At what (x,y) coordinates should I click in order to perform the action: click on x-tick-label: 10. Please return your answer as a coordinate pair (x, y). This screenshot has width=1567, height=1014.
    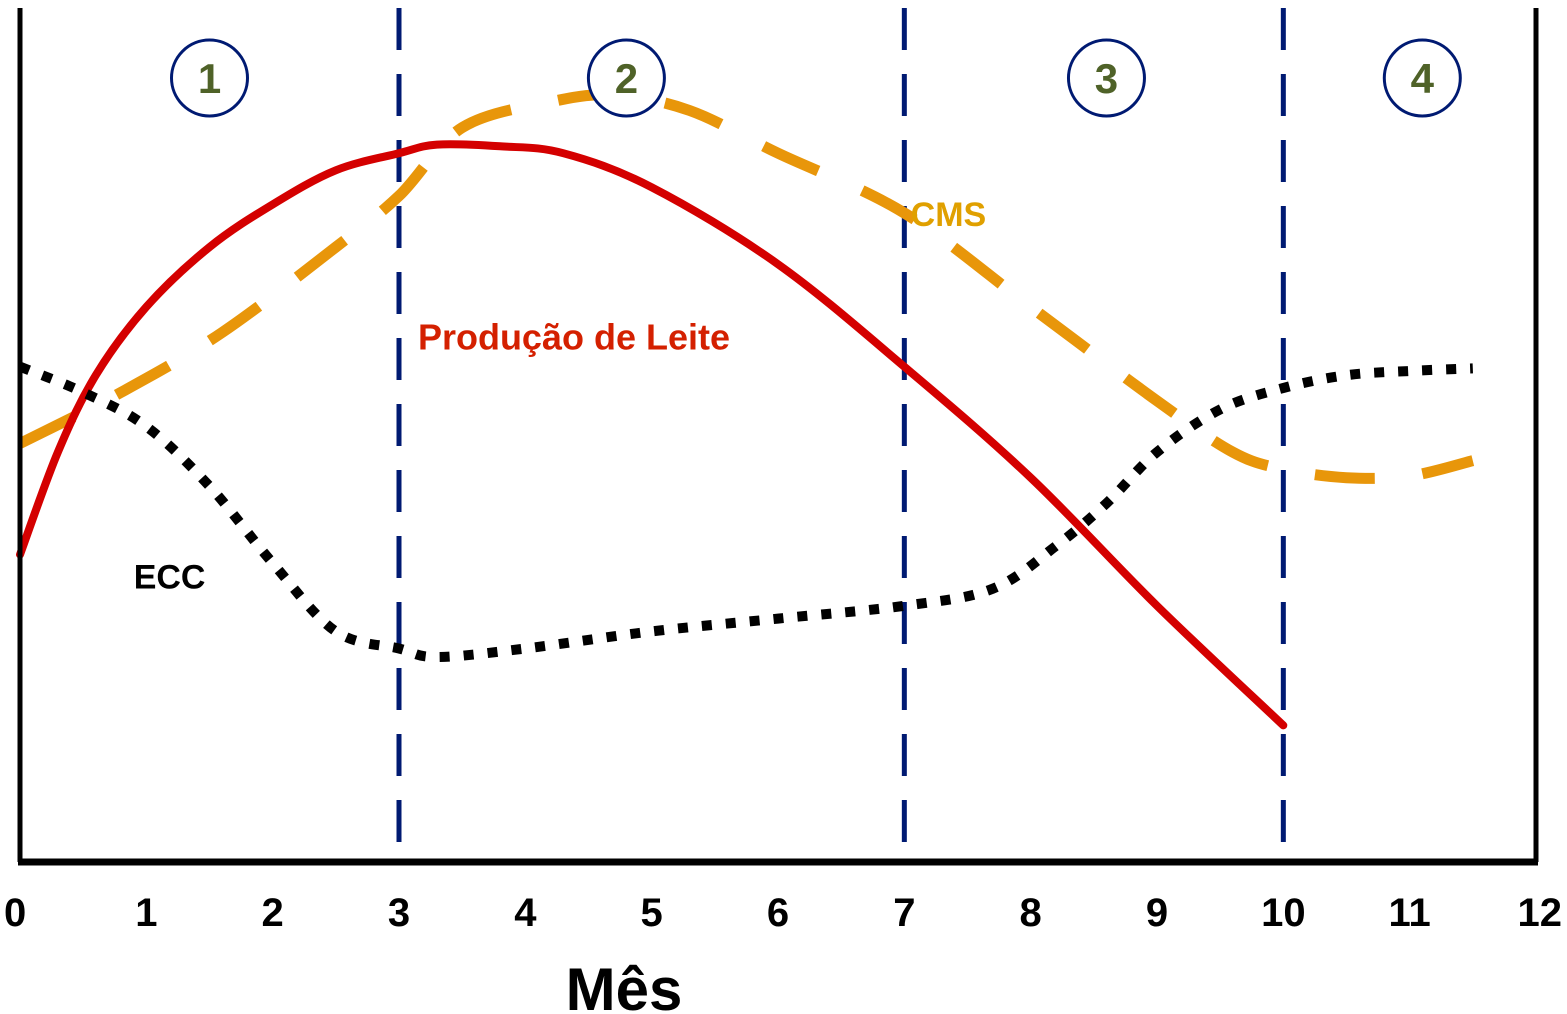
    Looking at the image, I should click on (1283, 913).